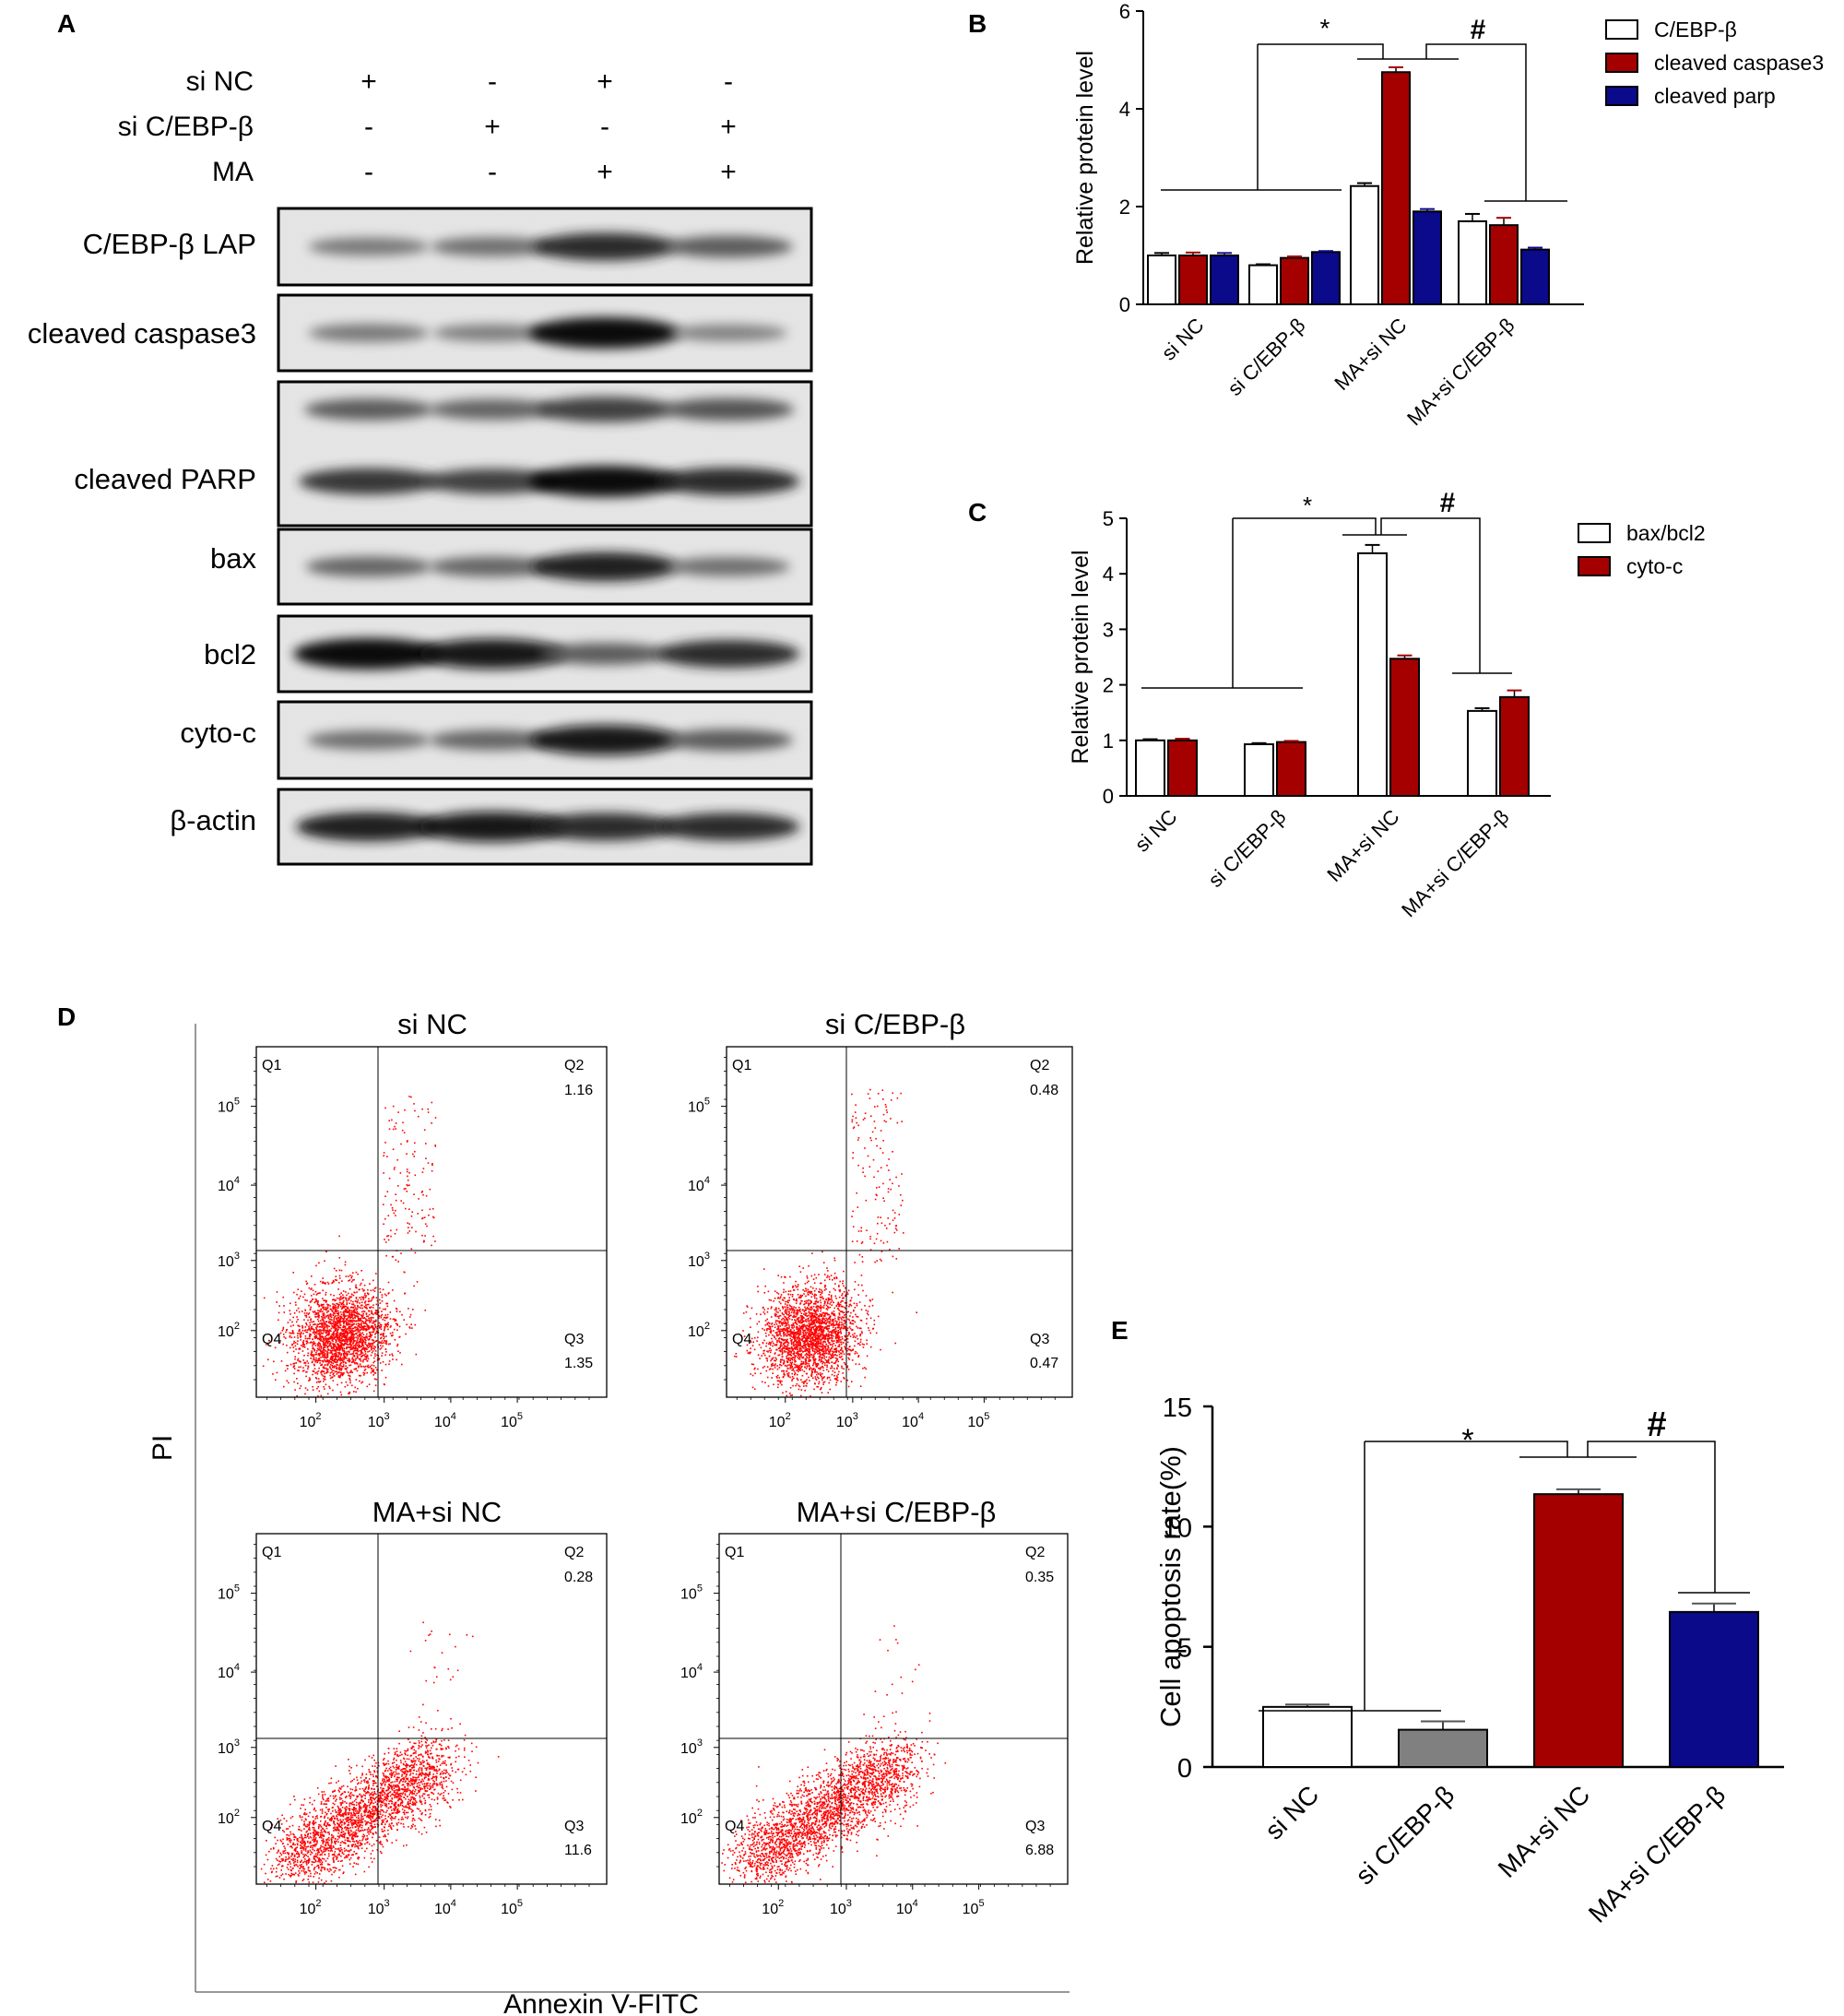 This screenshot has width=1844, height=2016. What do you see at coordinates (387, 1416) in the screenshot?
I see `tick-exponent: 3` at bounding box center [387, 1416].